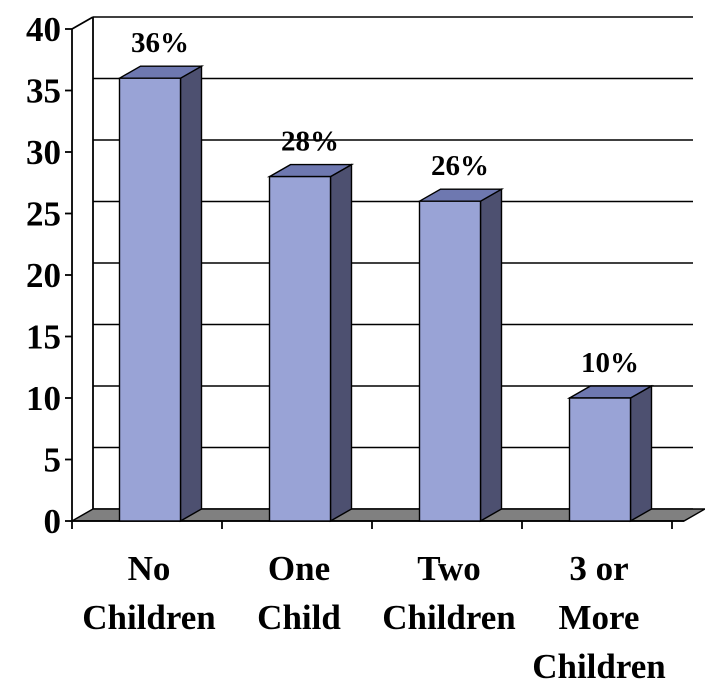  What do you see at coordinates (299, 617) in the screenshot?
I see `x-tick-label-line: Child` at bounding box center [299, 617].